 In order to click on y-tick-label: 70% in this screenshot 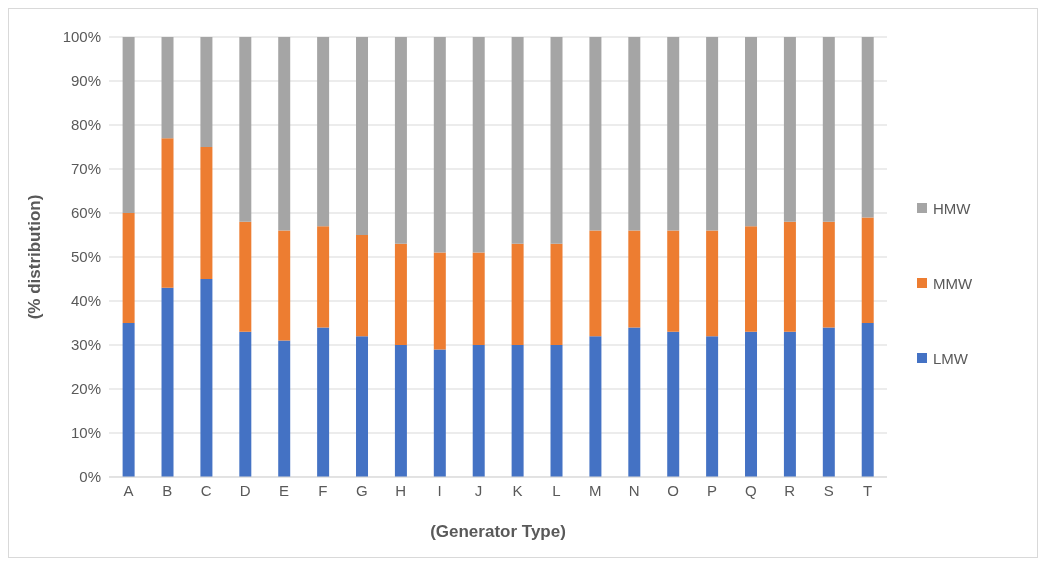, I will do `click(85, 169)`.